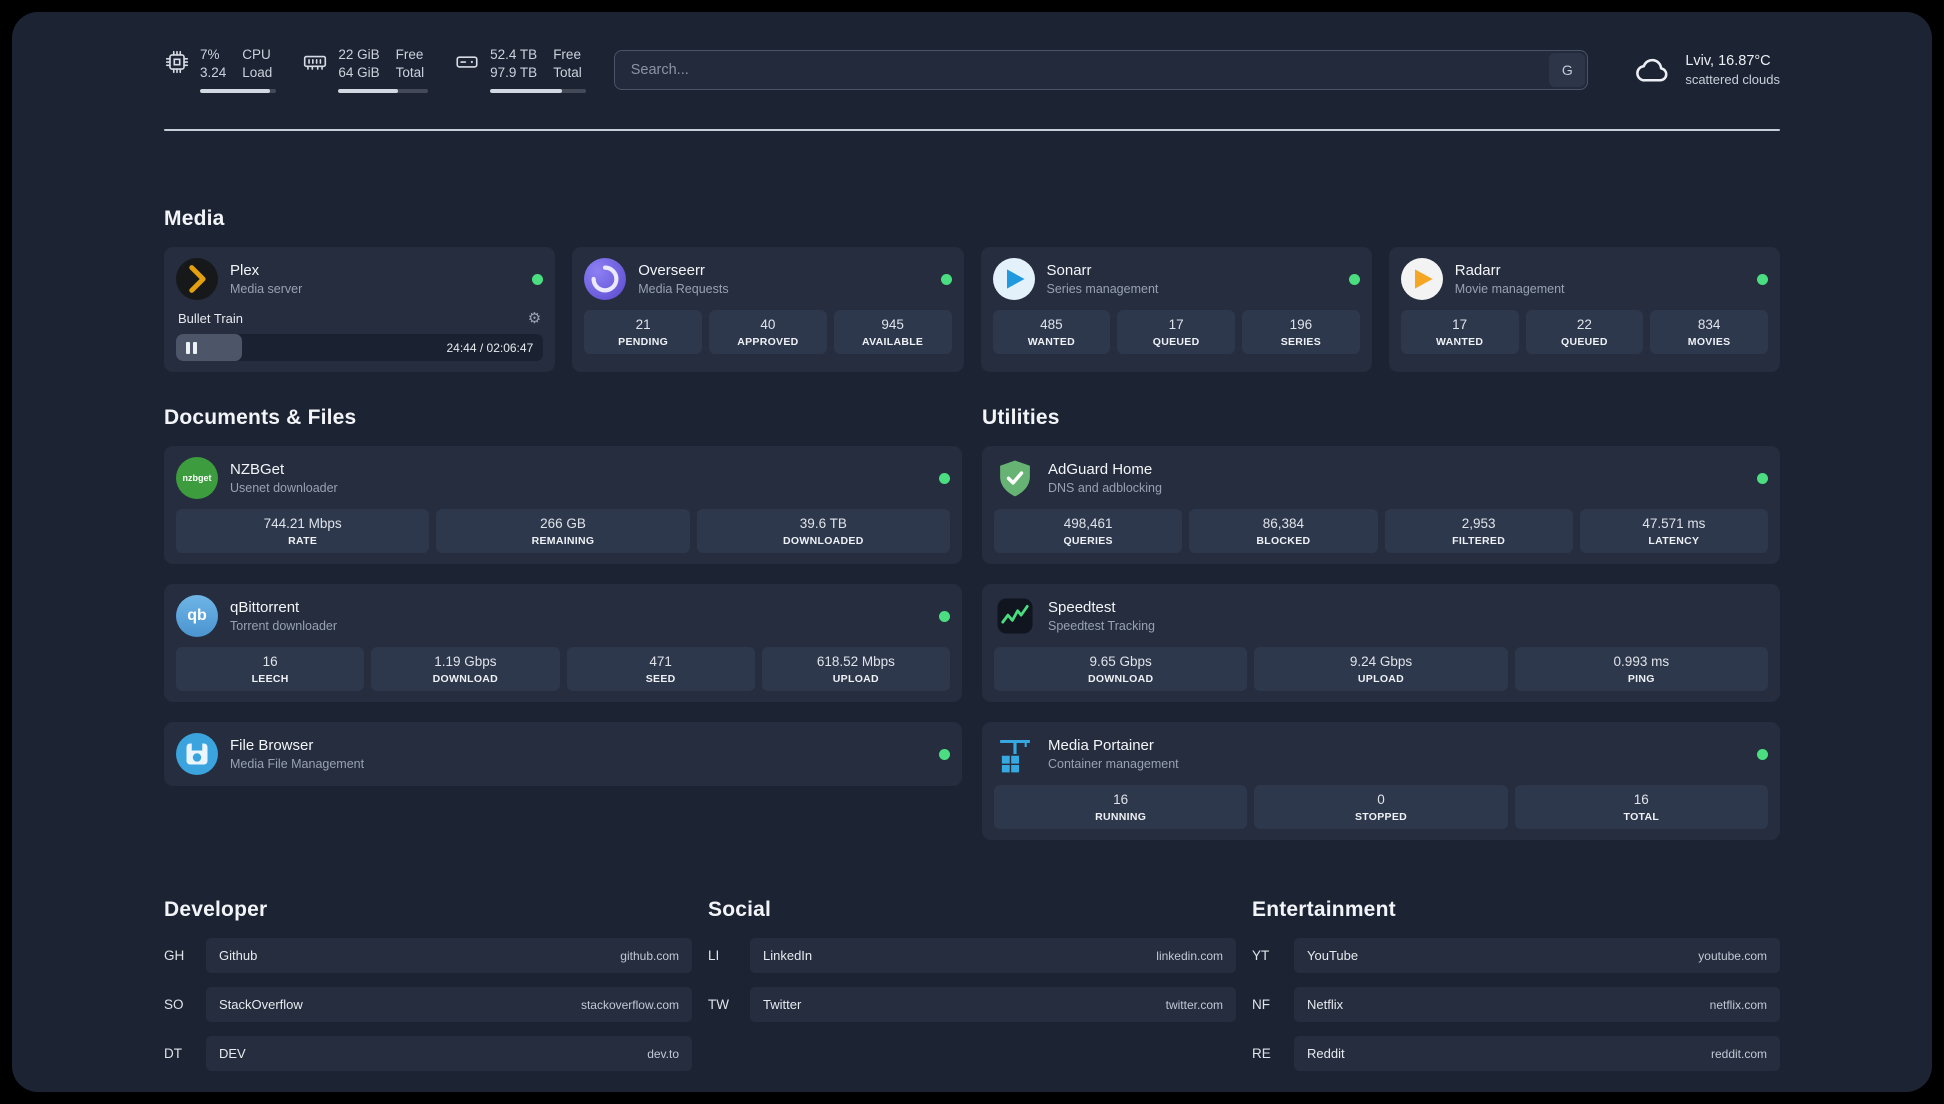  What do you see at coordinates (210, 54) in the screenshot?
I see `cpu-percent: 7%` at bounding box center [210, 54].